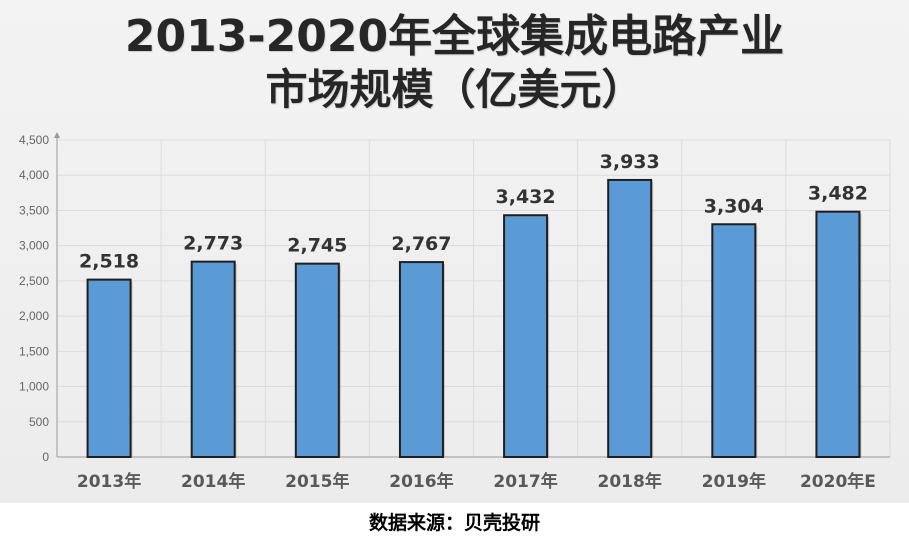 Image resolution: width=909 pixels, height=541 pixels. Describe the element at coordinates (734, 206) in the screenshot. I see `data-label: 3,304` at that location.